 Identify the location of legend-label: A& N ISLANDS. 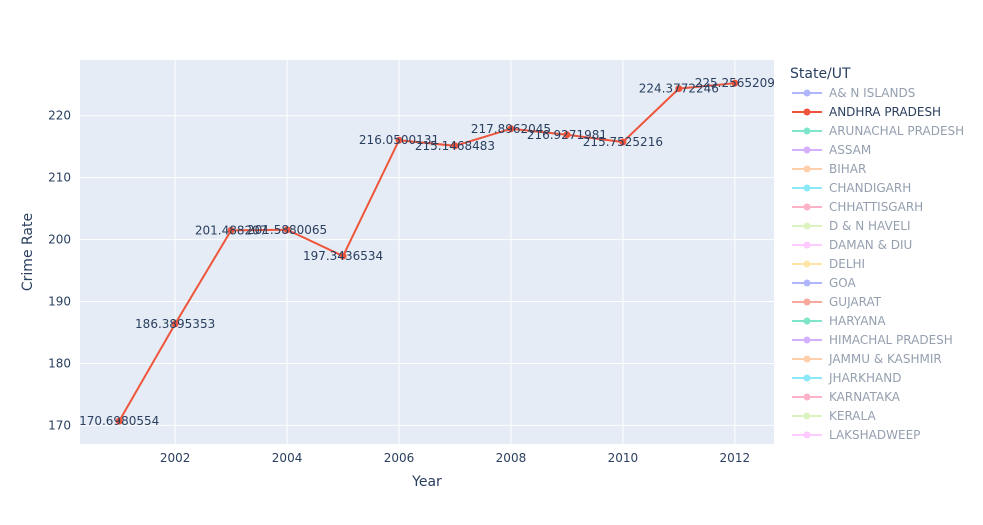
(872, 93).